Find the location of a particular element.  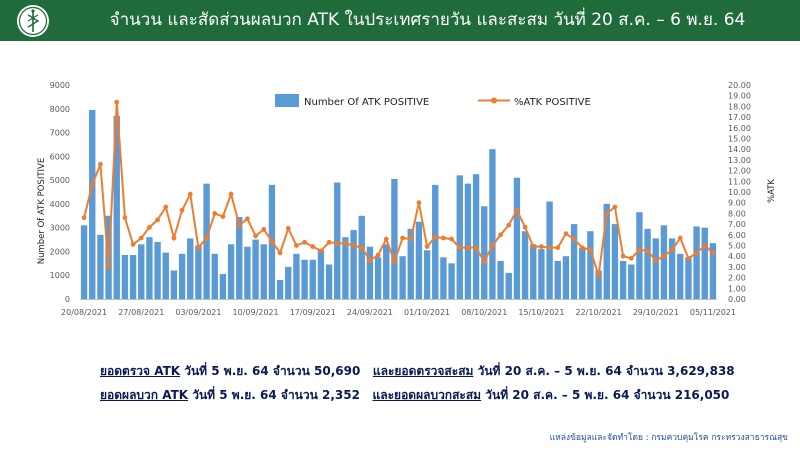

info-positive-cumulative-text: วันที่ 20 ส.ค. – 5 พ.ย. 64 จำนวน 216,050 is located at coordinates (605, 395).